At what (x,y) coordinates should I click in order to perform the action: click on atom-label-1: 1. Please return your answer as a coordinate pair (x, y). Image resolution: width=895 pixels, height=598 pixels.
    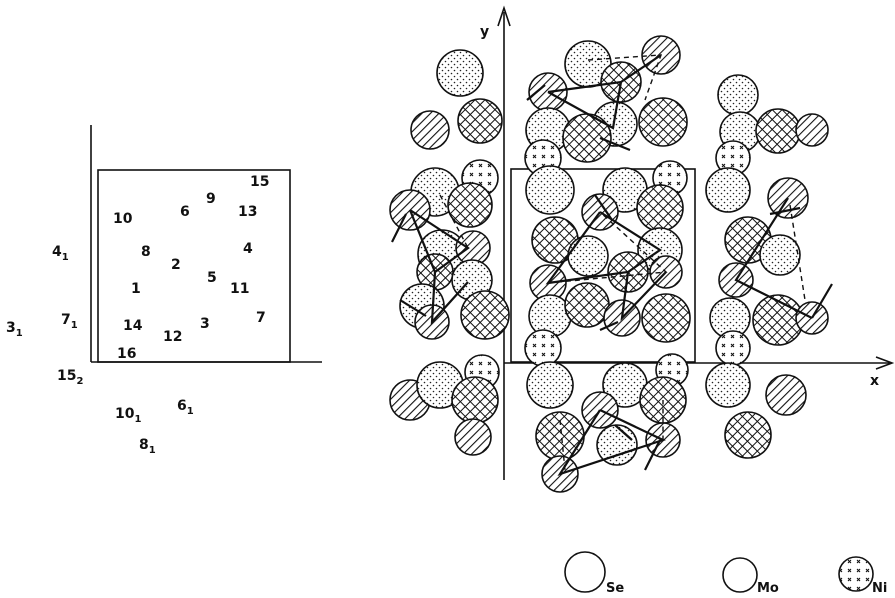
    Looking at the image, I should click on (136, 289).